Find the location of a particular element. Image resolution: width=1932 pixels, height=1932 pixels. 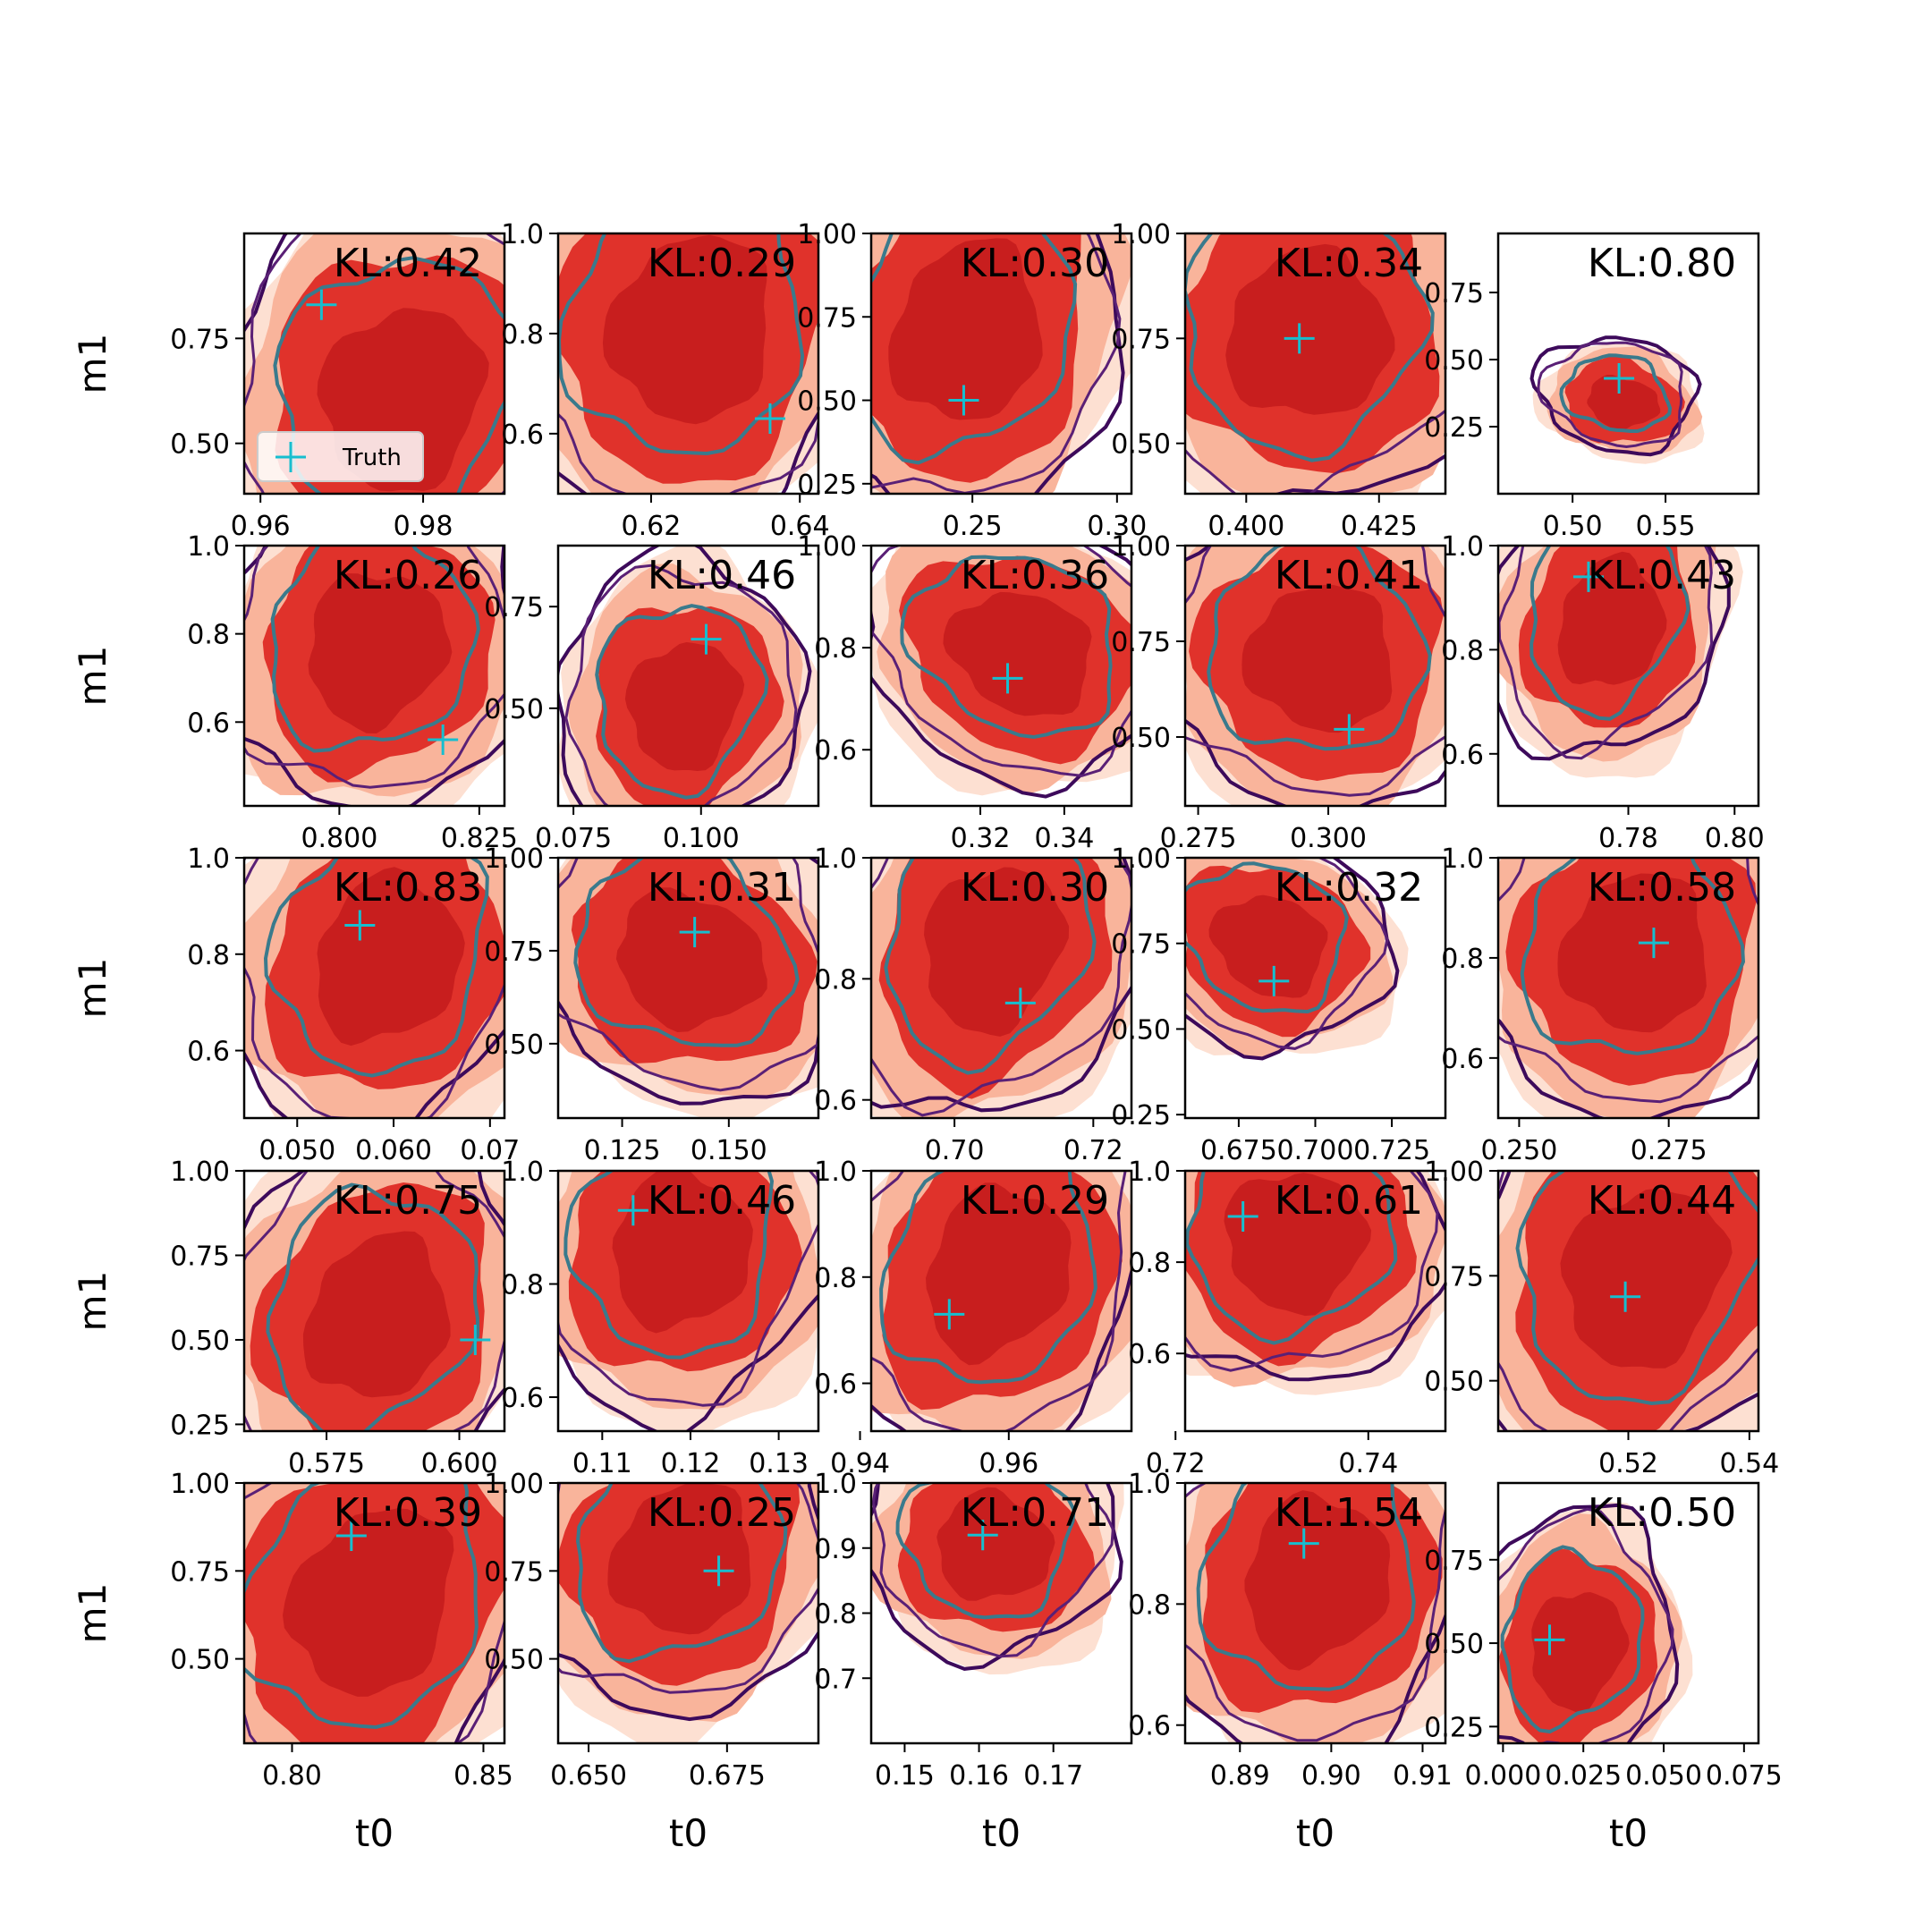

x-tick-label: 0.400 is located at coordinates (1246, 526).